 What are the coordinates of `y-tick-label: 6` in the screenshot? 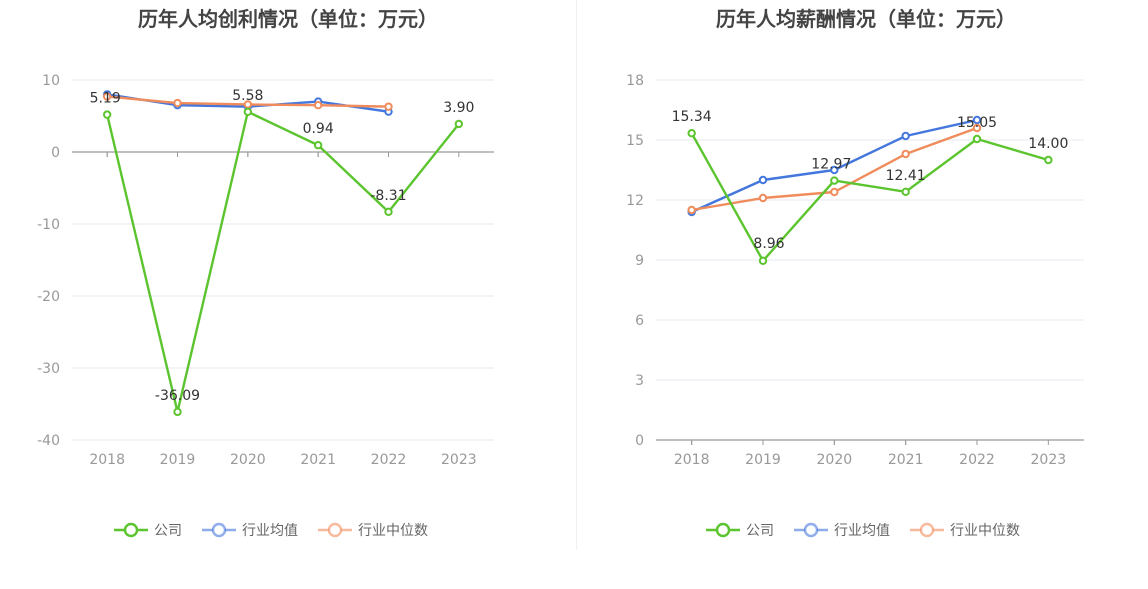 It's located at (639, 321).